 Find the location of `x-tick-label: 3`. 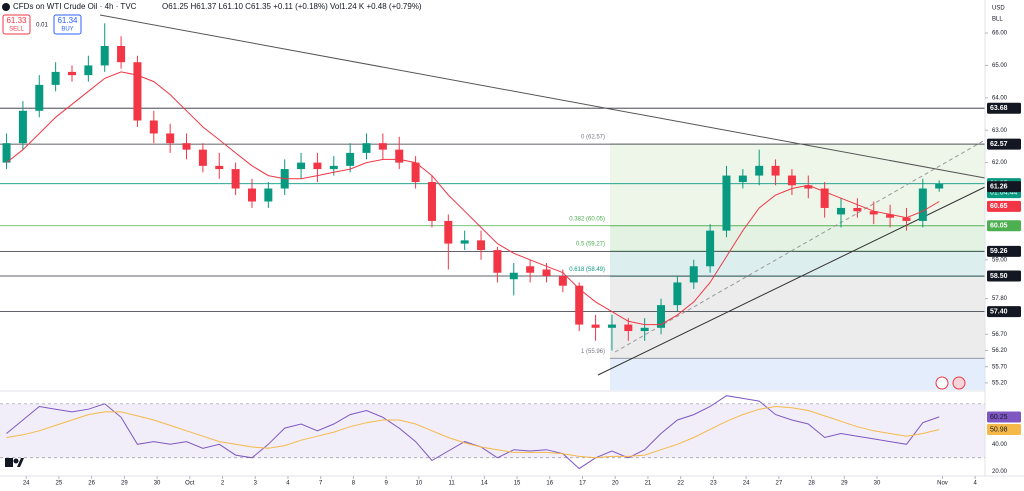

x-tick-label: 3 is located at coordinates (256, 484).